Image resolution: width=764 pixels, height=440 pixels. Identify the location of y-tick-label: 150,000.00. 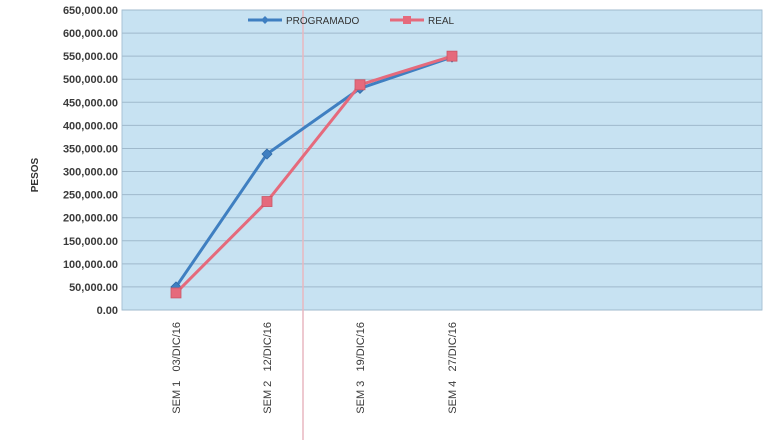
(90, 242).